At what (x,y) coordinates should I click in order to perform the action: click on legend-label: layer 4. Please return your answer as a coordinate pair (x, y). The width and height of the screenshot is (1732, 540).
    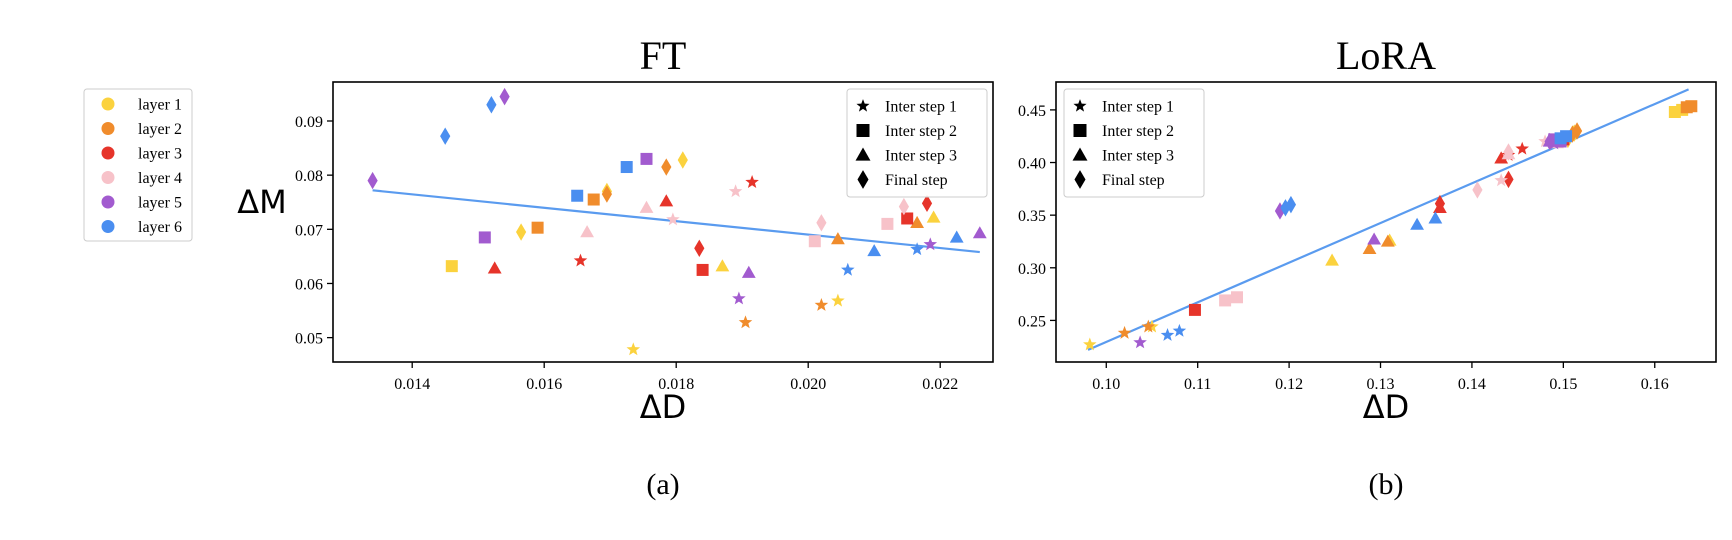
    Looking at the image, I should click on (160, 178).